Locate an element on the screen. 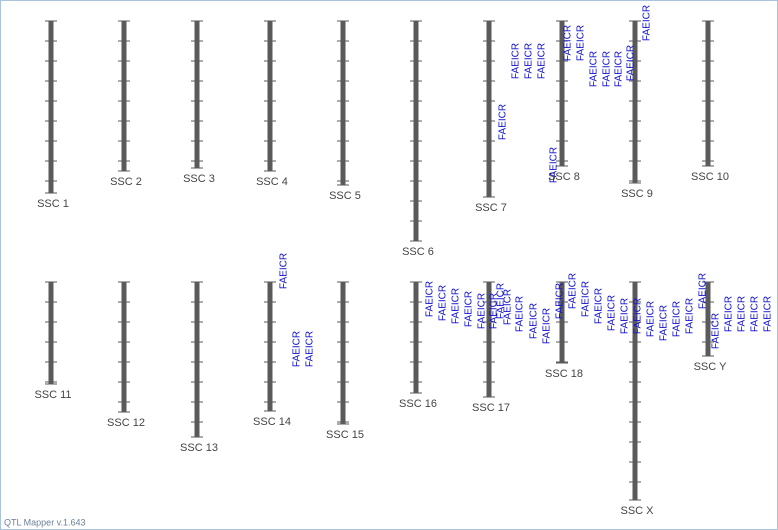 Image resolution: width=778 pixels, height=530 pixels. chromosome-label: SSC 7 is located at coordinates (491, 208).